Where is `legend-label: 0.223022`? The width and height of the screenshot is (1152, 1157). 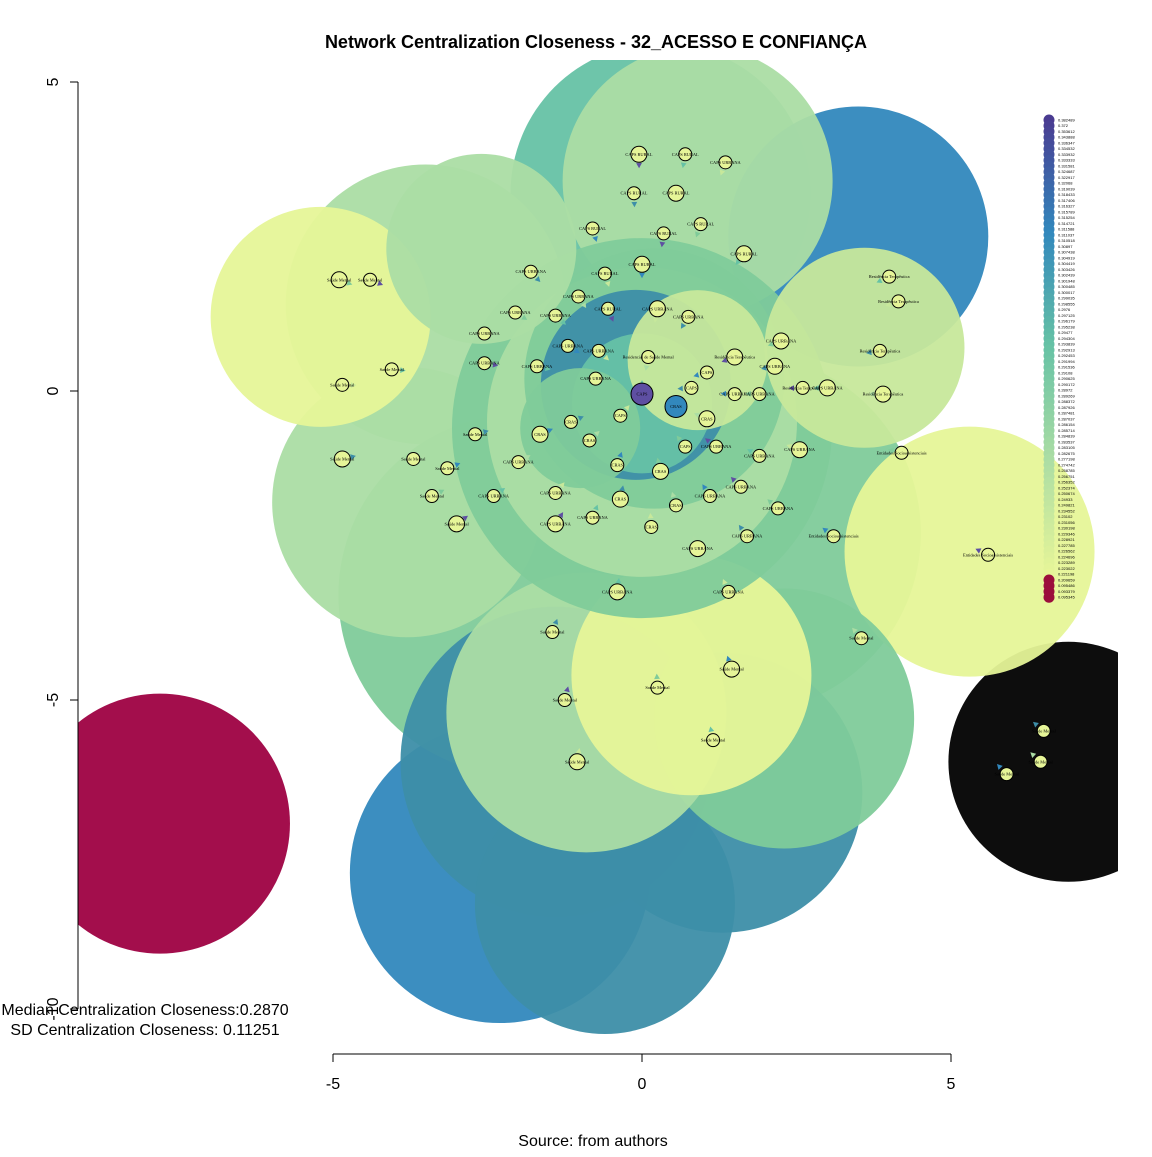 legend-label: 0.223022 is located at coordinates (1066, 568).